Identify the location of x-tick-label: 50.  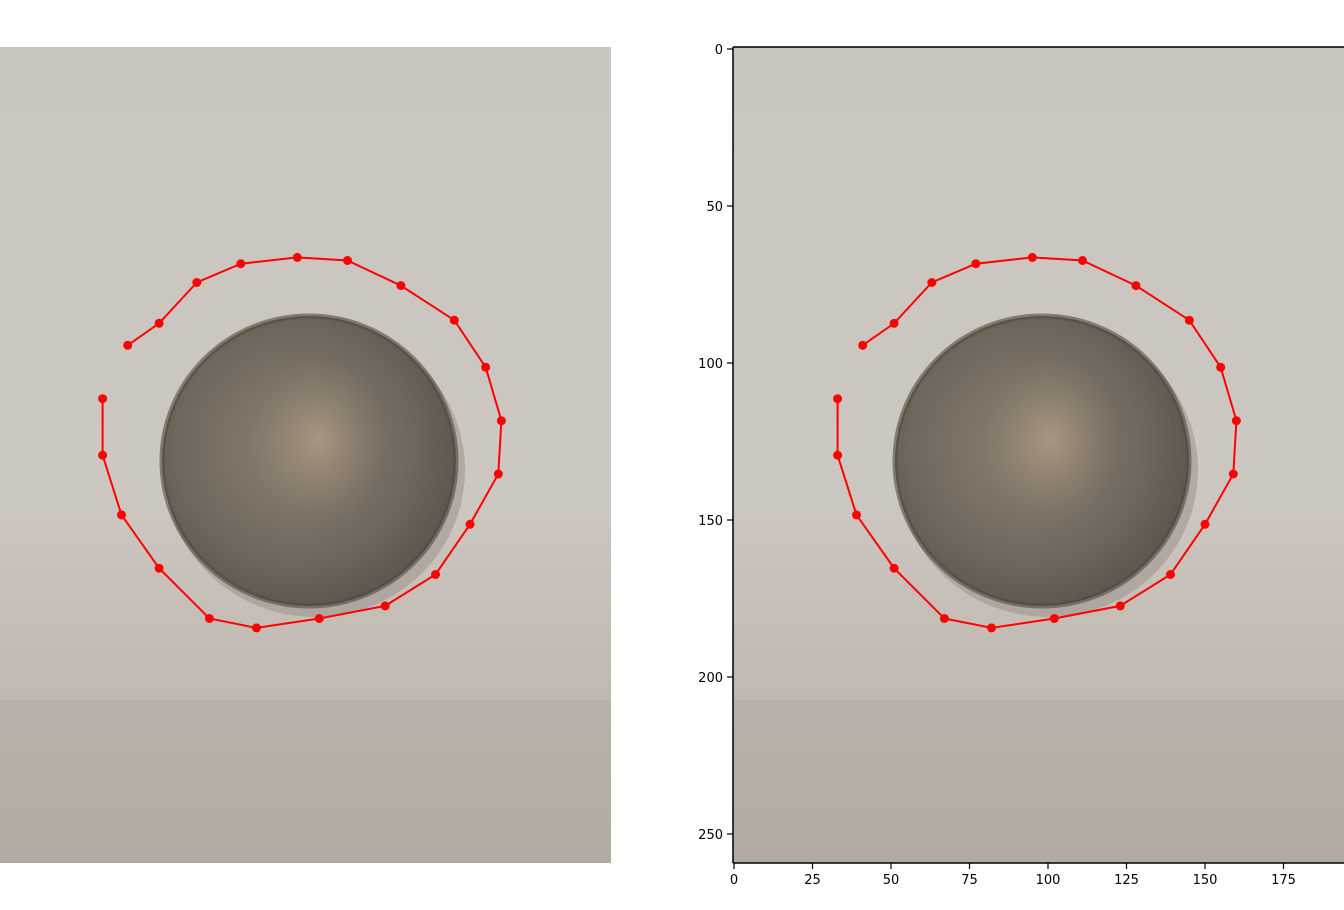
(891, 880).